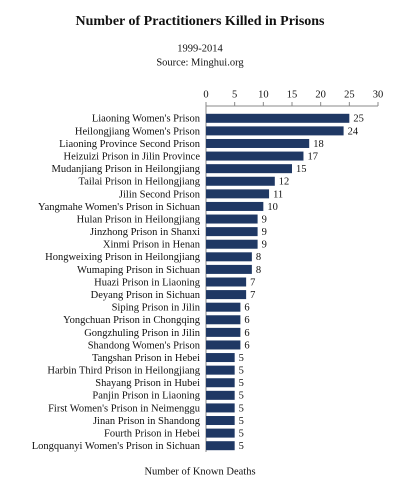 This screenshot has height=492, width=400. What do you see at coordinates (278, 194) in the screenshot?
I see `value-label: 11` at bounding box center [278, 194].